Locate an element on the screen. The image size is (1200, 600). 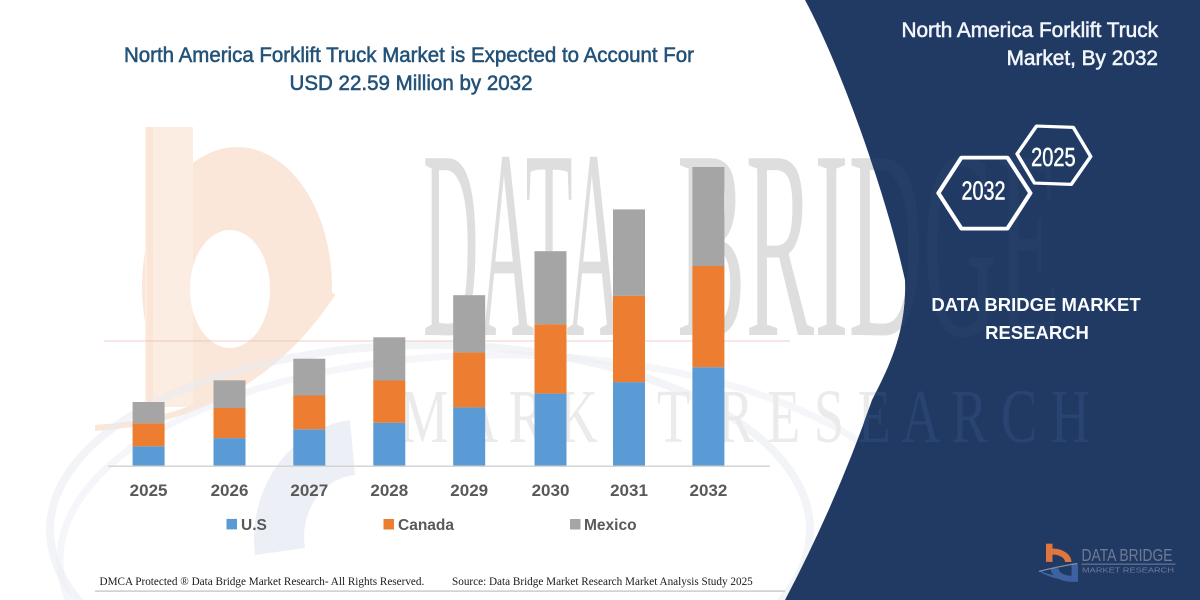
svg-text: DATA BRIDGE MARKET is located at coordinates (1036, 304).